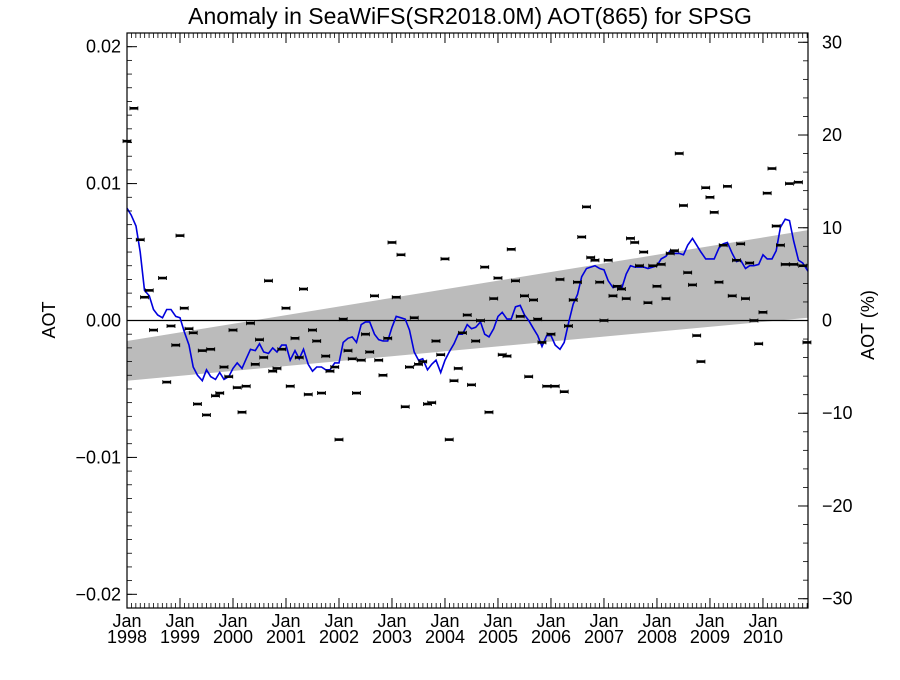 This screenshot has width=900, height=680. I want to click on x-tick-sublabel: 2001, so click(286, 637).